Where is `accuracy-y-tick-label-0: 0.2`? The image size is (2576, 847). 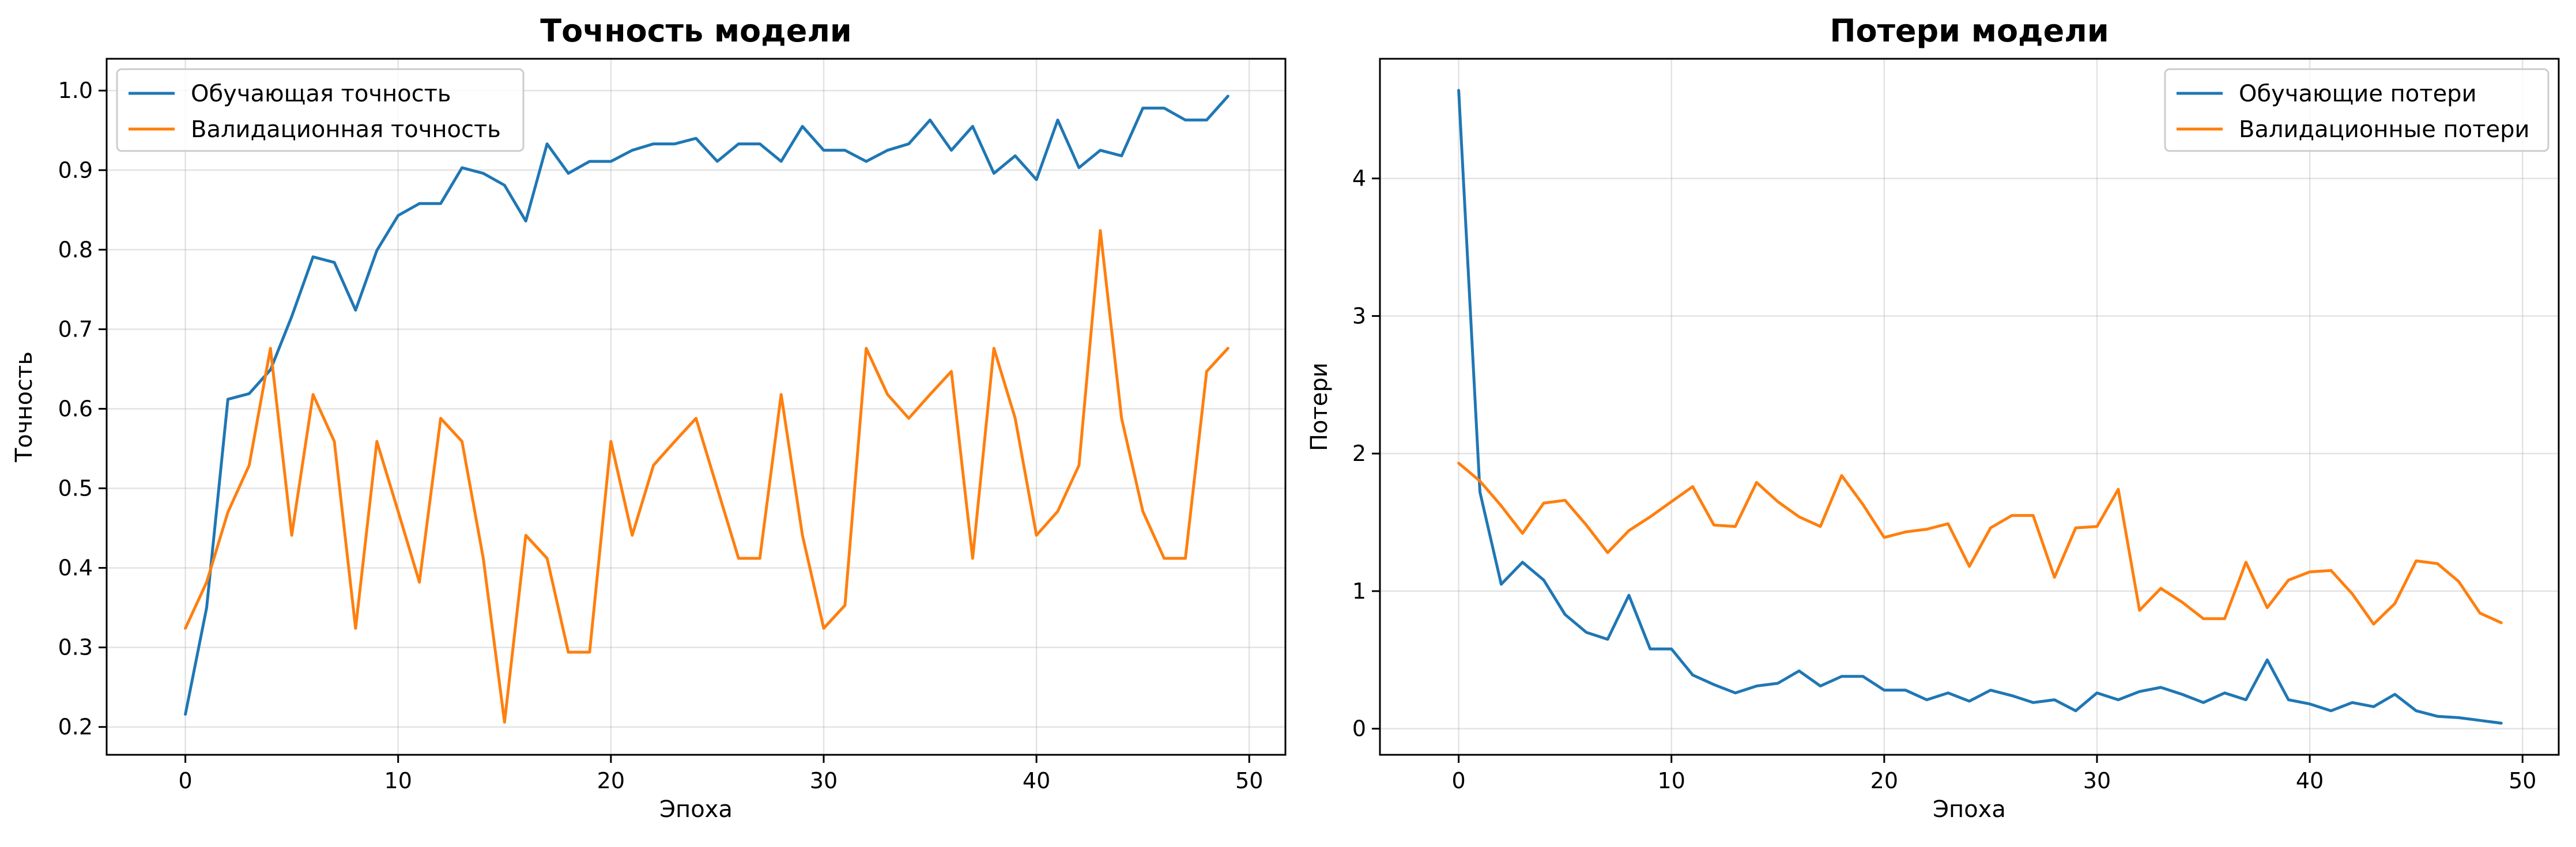 accuracy-y-tick-label-0: 0.2 is located at coordinates (75, 727).